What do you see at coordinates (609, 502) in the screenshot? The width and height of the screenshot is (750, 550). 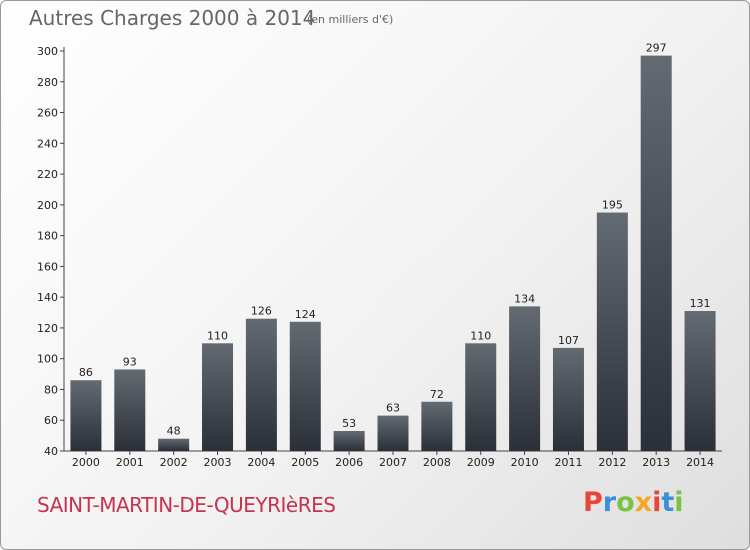 I see `logo-letter: r` at bounding box center [609, 502].